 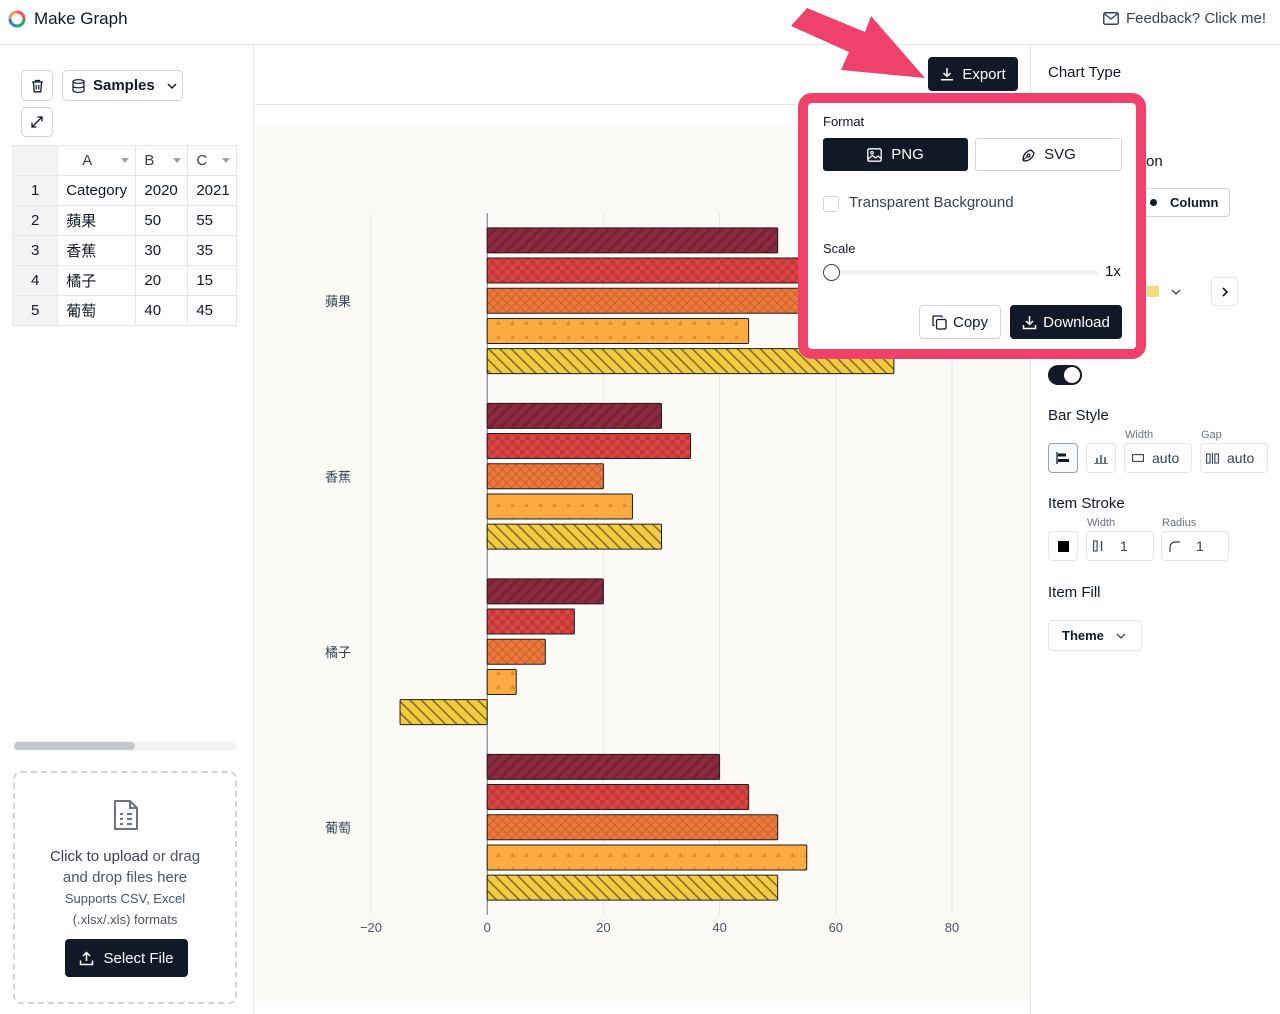 I want to click on x-tick-label: 80, so click(x=952, y=927).